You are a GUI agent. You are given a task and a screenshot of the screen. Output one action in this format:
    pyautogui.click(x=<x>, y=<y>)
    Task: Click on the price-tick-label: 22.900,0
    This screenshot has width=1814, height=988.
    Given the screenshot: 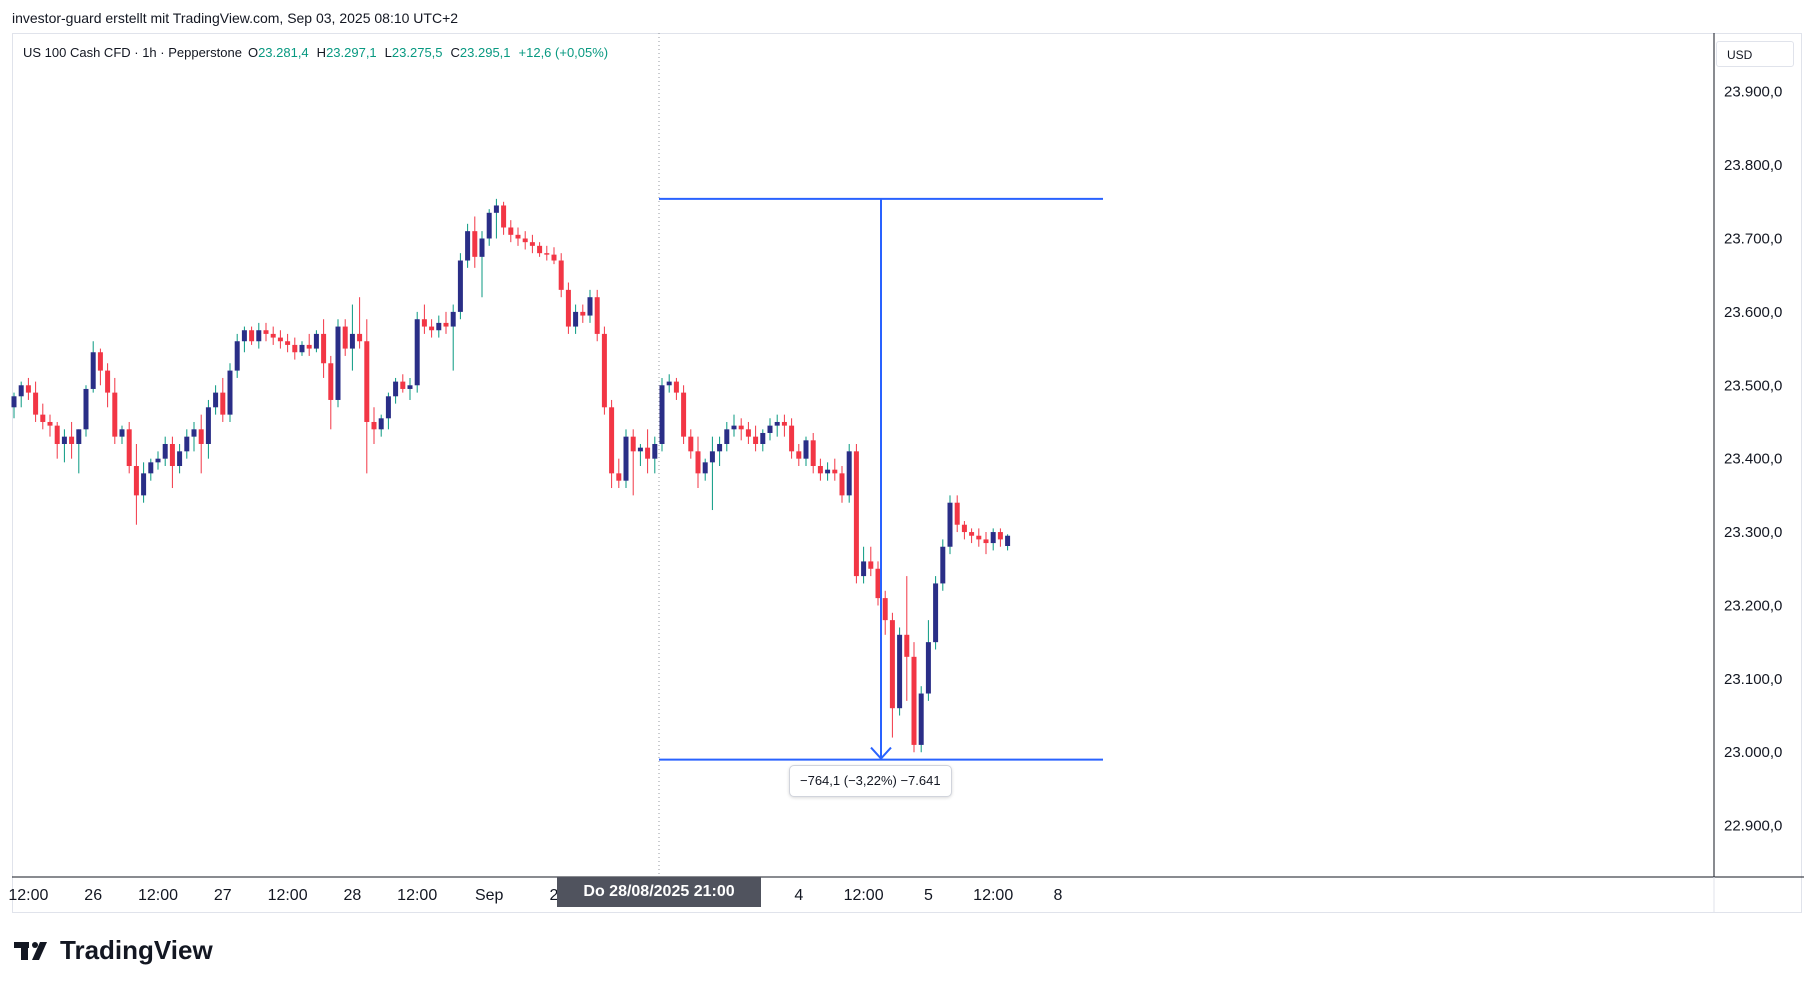 What is the action you would take?
    pyautogui.click(x=1753, y=826)
    